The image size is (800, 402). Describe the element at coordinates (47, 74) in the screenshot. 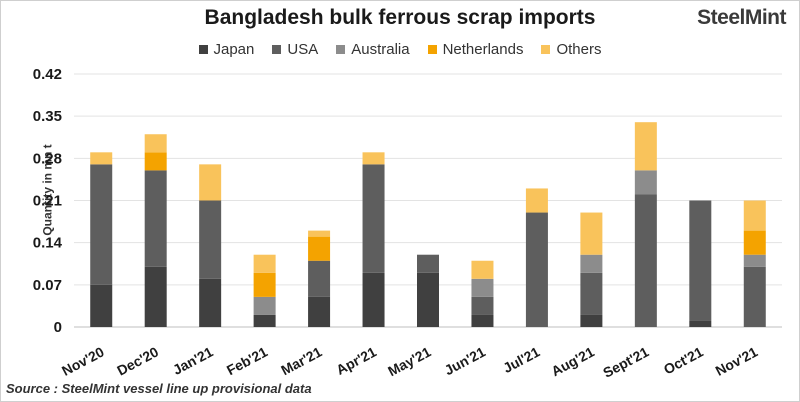

I see `y-tick-label: 0.42` at that location.